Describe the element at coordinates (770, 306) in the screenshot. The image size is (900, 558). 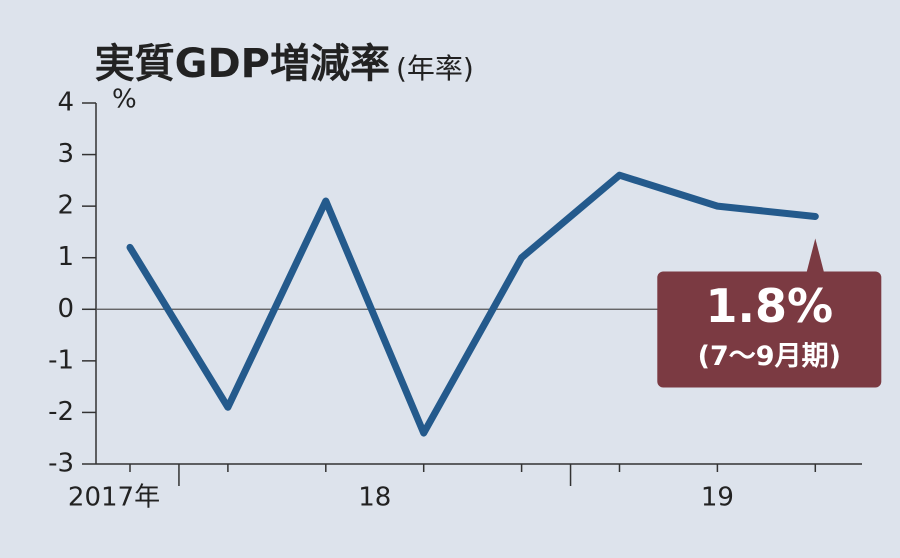
I see `value-label: 1.8%` at that location.